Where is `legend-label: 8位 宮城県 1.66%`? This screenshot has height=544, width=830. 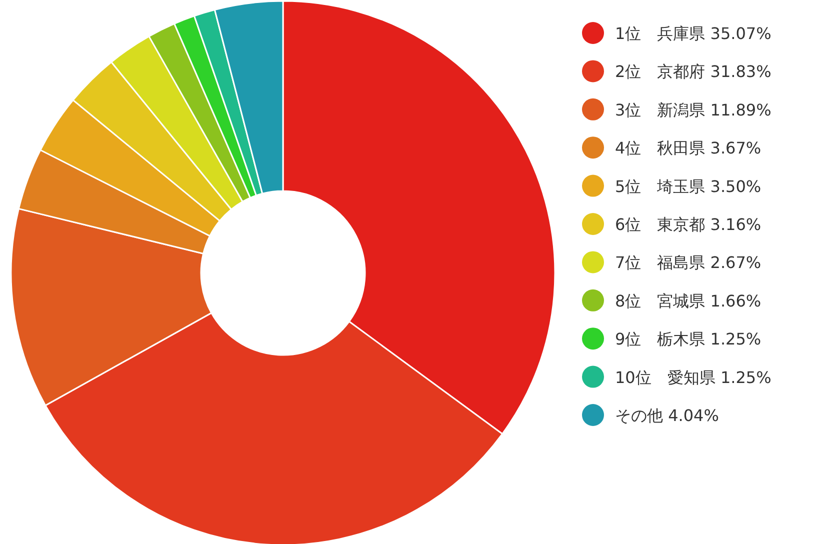 legend-label: 8位 宮城県 1.66% is located at coordinates (688, 300).